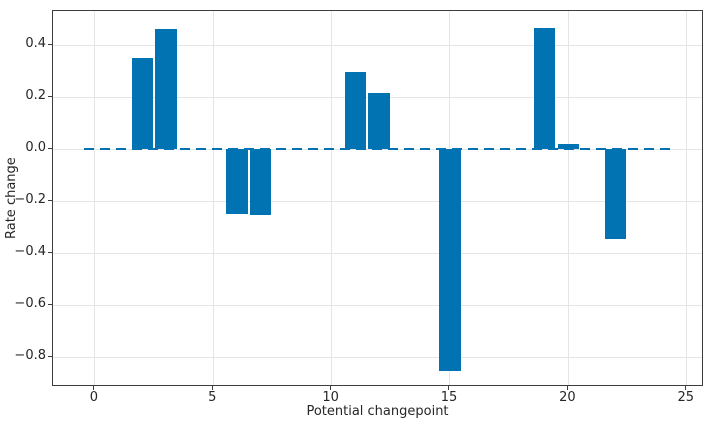 The width and height of the screenshot is (712, 424). Describe the element at coordinates (377, 411) in the screenshot. I see `x-axis-label: Potential changepoint` at that location.